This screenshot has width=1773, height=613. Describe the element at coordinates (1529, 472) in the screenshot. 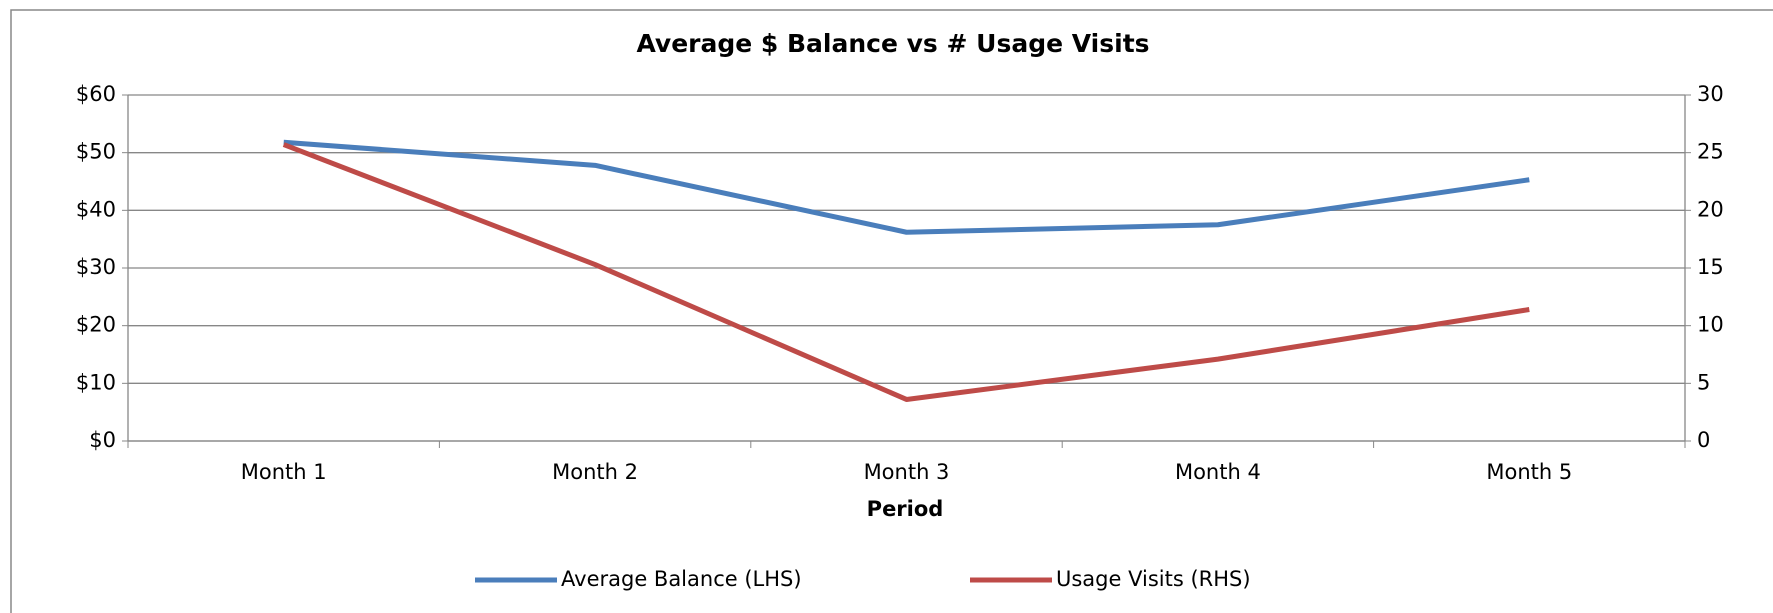

I see `x-tick-label: Month 5` at that location.